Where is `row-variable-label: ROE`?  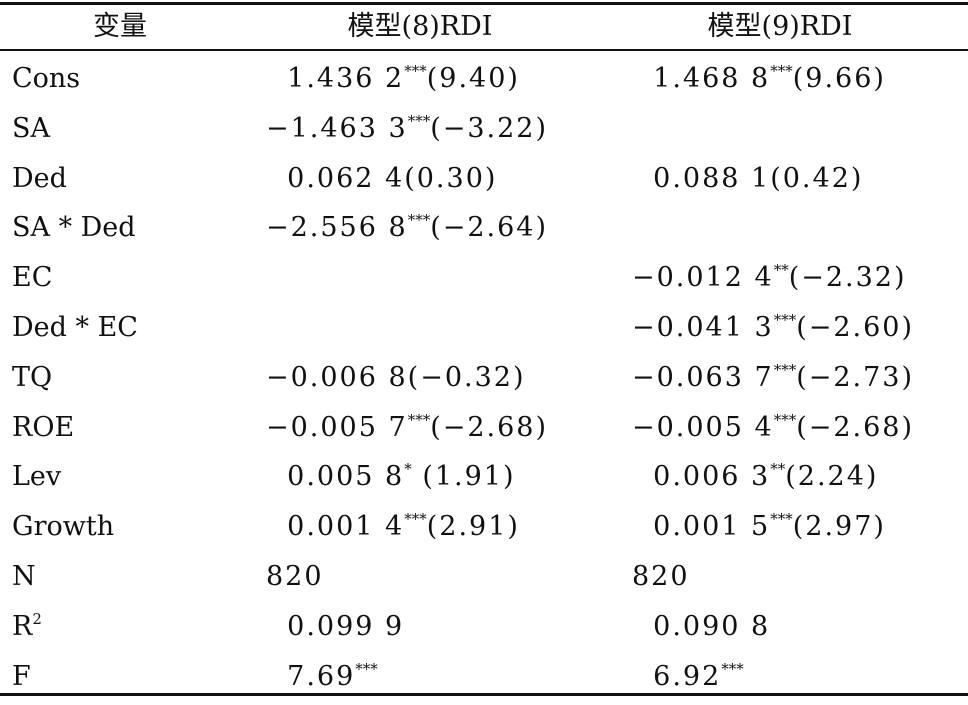
row-variable-label: ROE is located at coordinates (43, 428).